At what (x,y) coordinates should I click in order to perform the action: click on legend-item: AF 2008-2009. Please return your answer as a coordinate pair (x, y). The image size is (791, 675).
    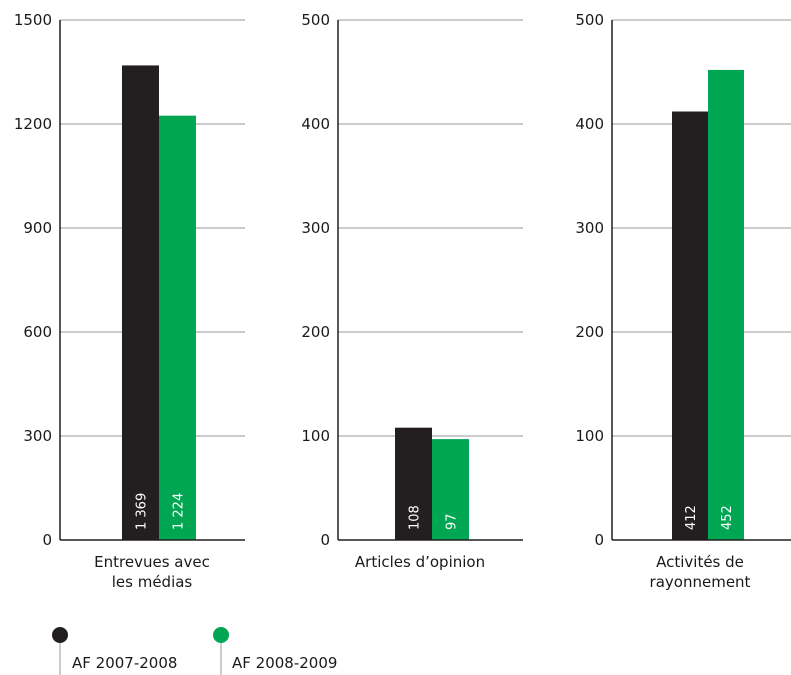
    Looking at the image, I should click on (275, 651).